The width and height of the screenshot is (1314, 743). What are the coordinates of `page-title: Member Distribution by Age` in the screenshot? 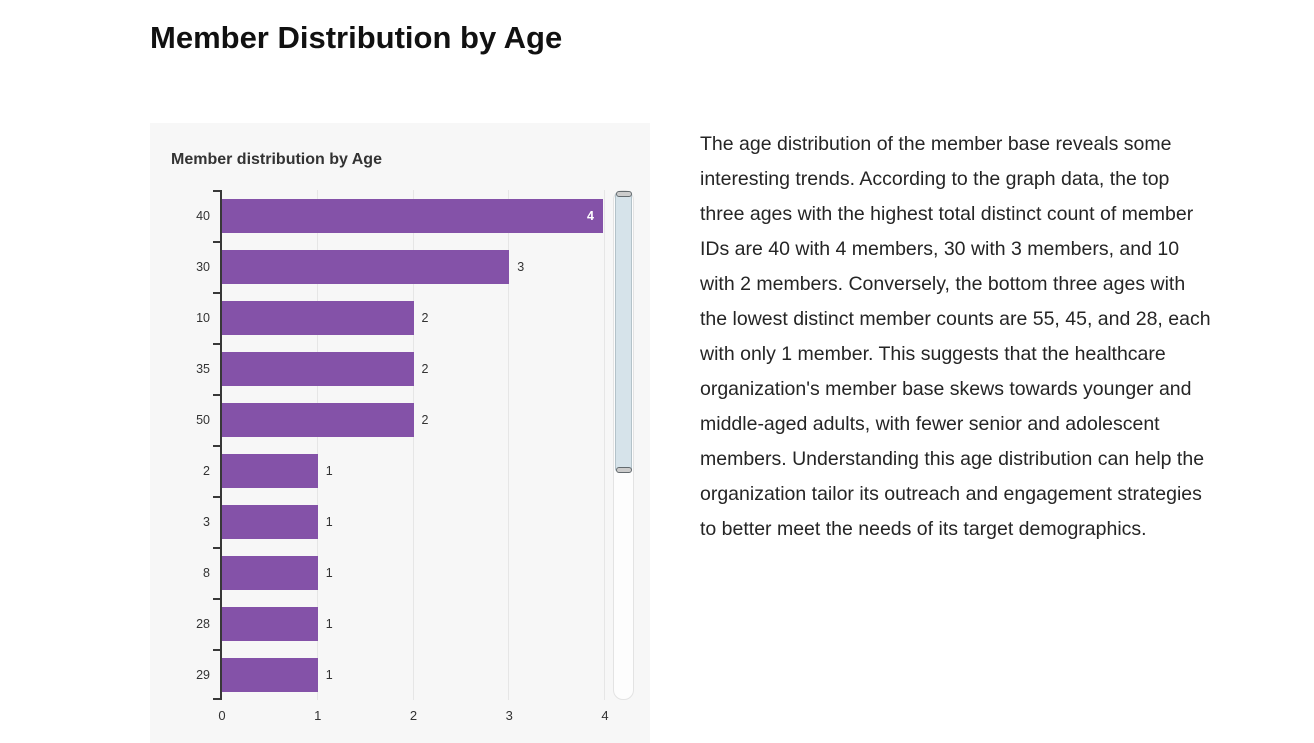 It's located at (356, 37).